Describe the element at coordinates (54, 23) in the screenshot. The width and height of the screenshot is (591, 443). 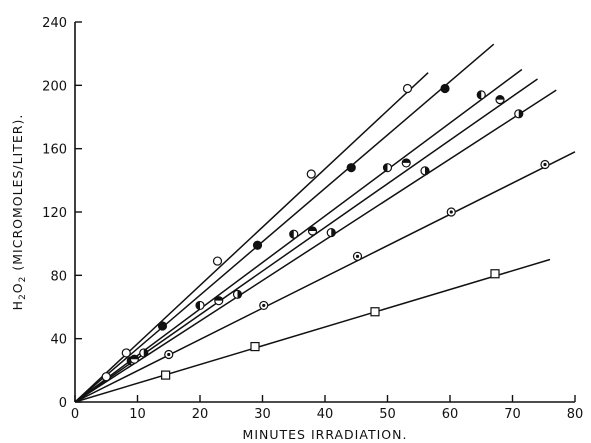
I see `y-tick-label: 240` at that location.